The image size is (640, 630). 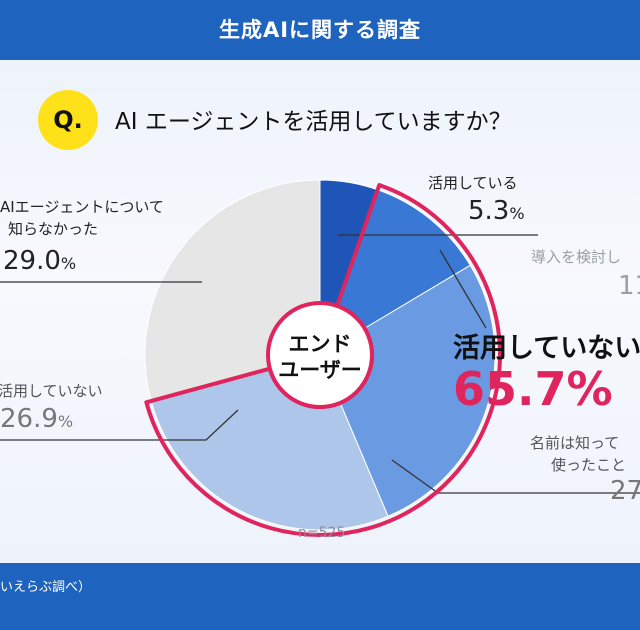 I want to click on value-using-unit: %, so click(x=517, y=213).